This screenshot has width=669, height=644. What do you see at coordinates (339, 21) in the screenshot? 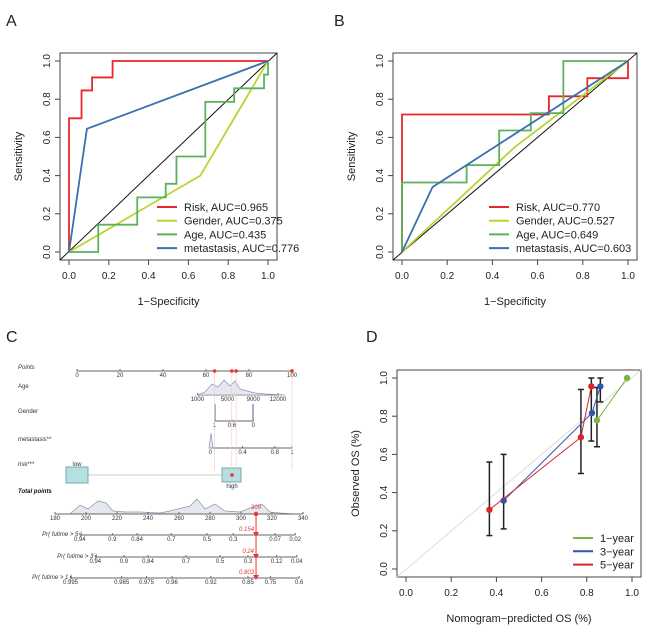
I see `panel-label-b: B` at bounding box center [339, 21].